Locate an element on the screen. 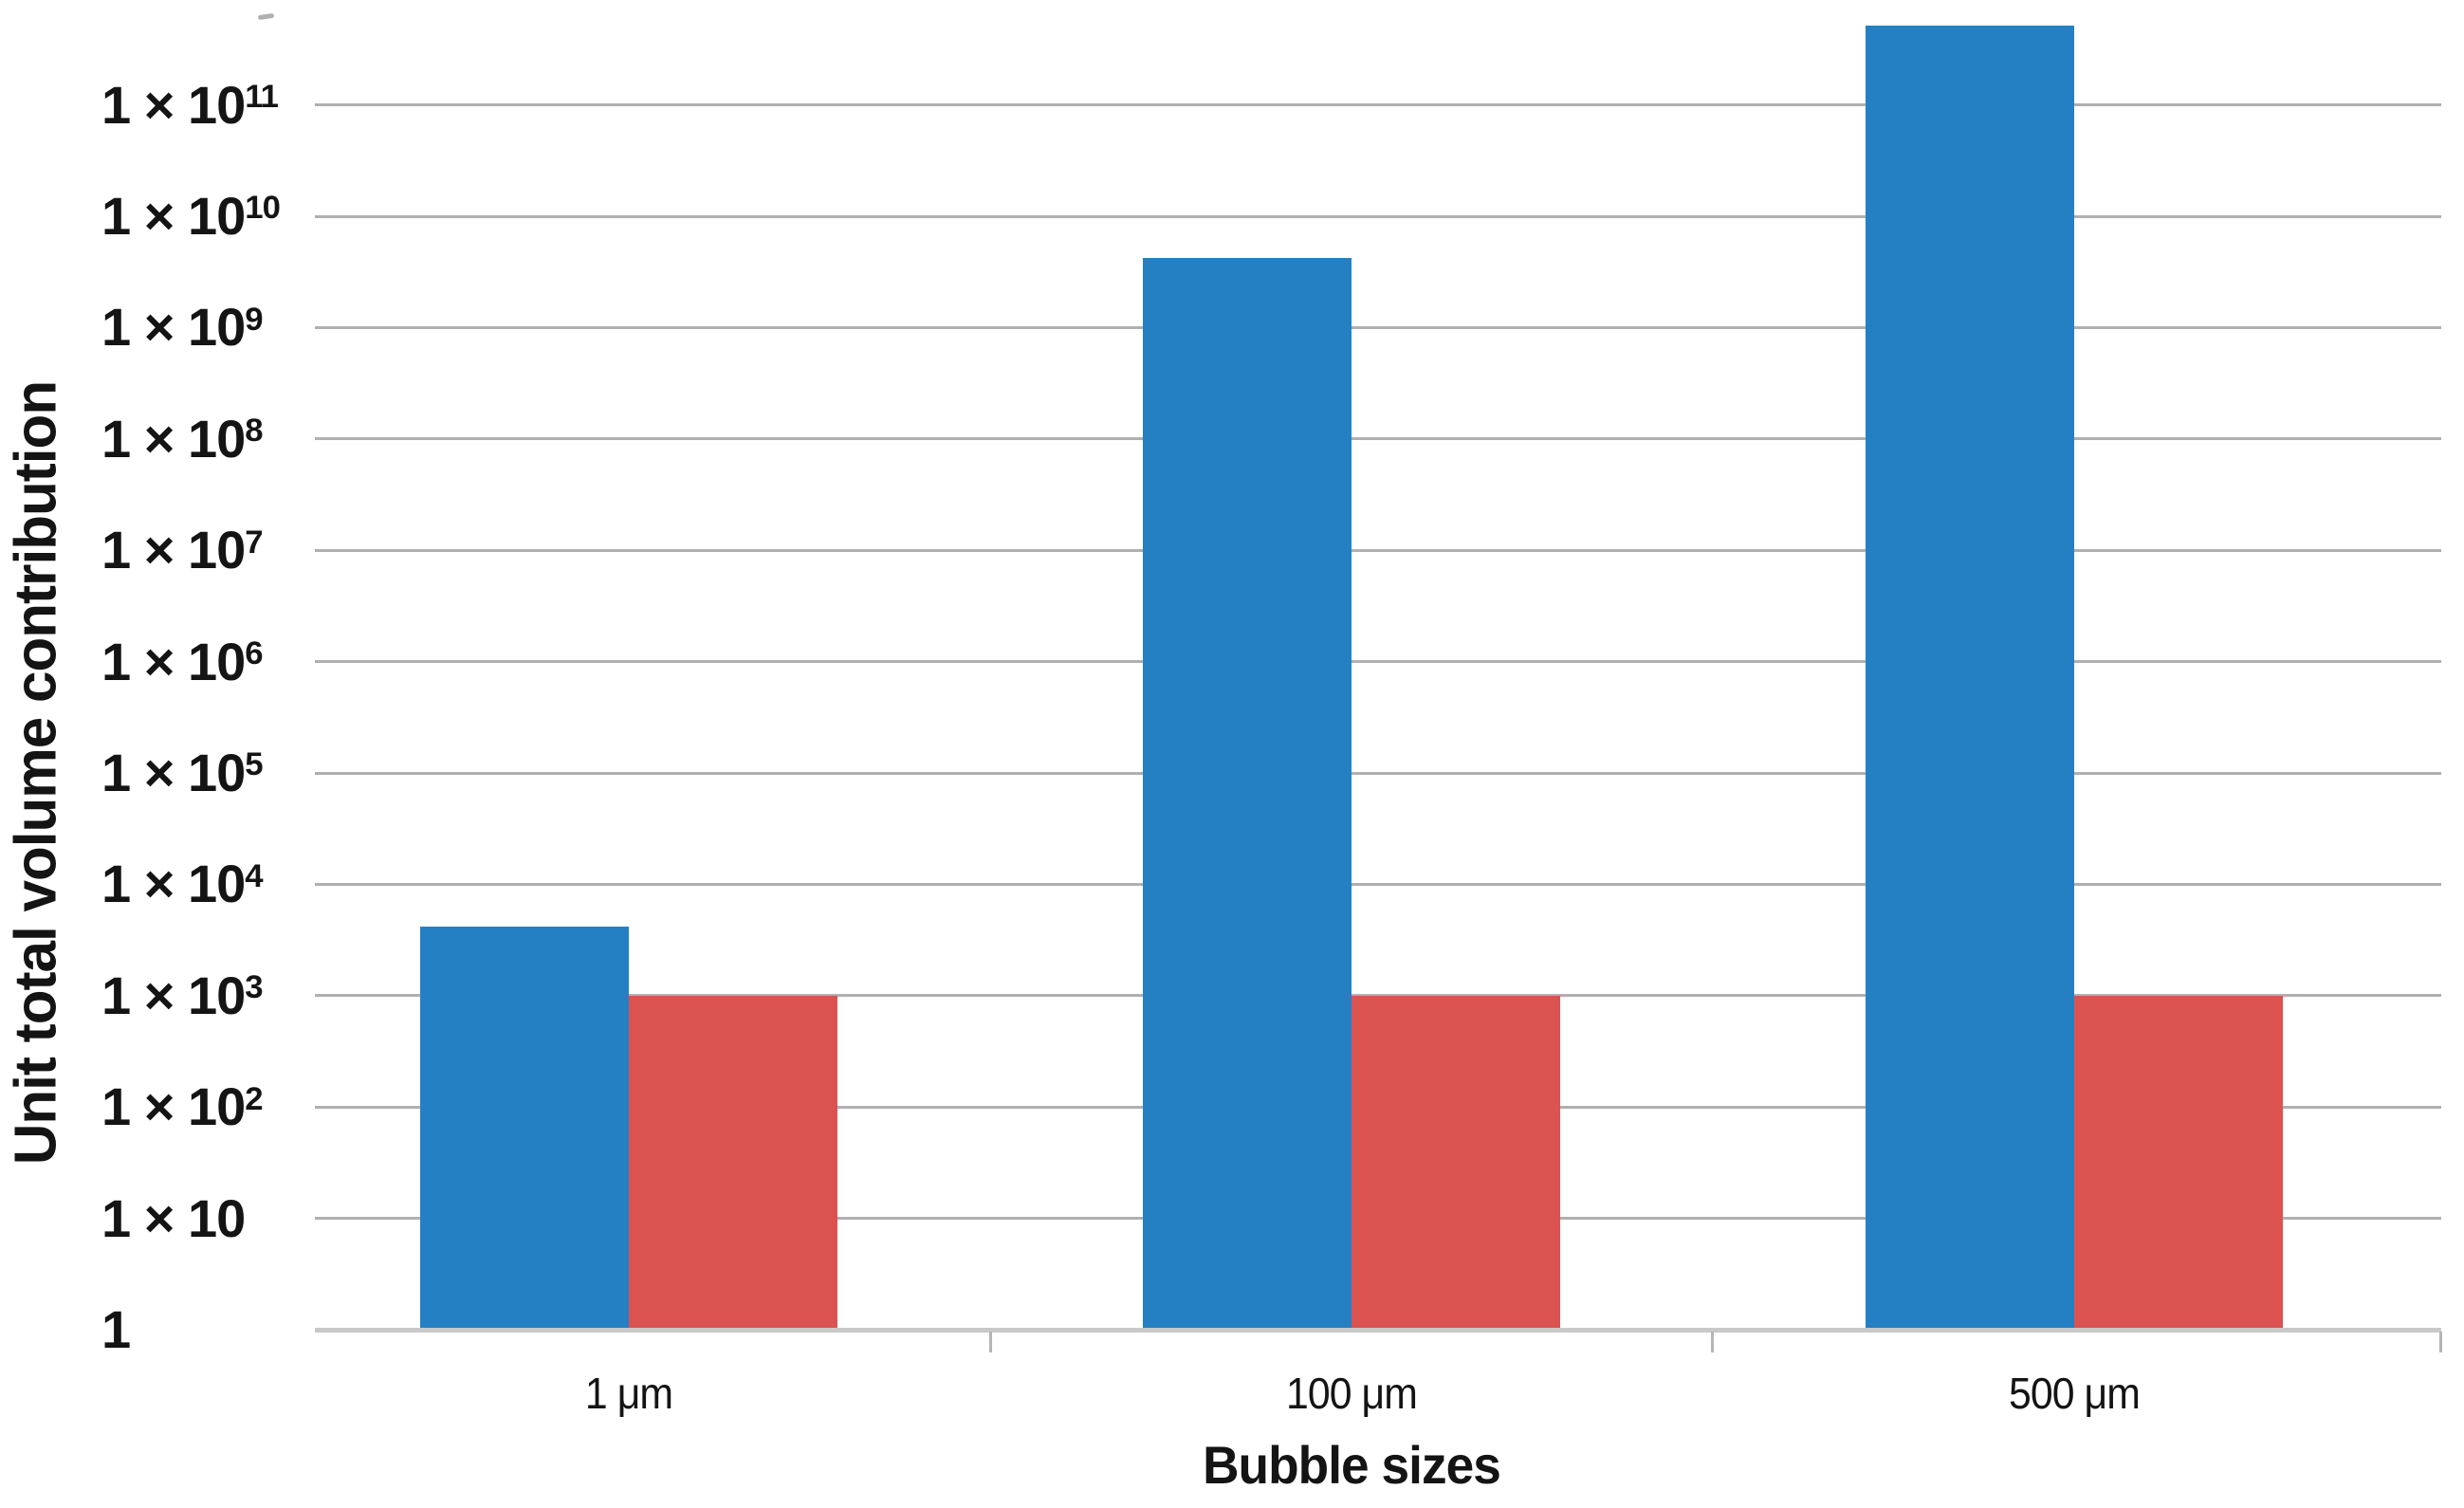 The height and width of the screenshot is (1508, 2464). x-axis-line is located at coordinates (1378, 1330).